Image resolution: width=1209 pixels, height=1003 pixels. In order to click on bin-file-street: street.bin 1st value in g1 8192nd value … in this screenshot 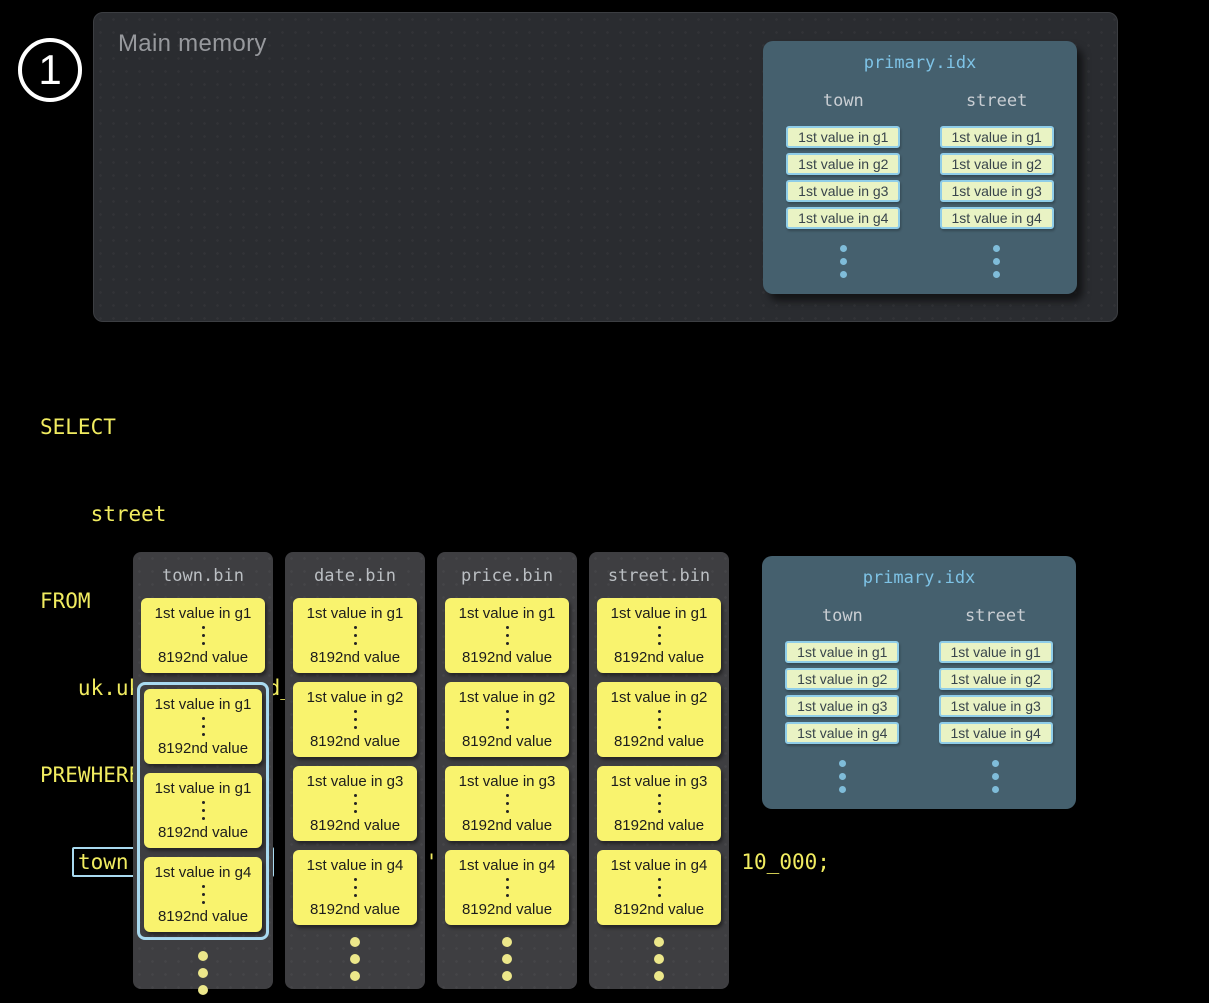, I will do `click(659, 770)`.